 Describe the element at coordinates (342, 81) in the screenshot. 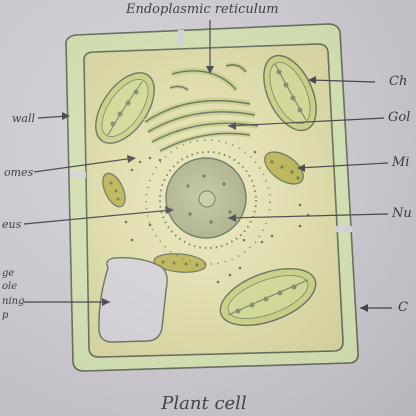

I see `pointer-chloroplast` at that location.